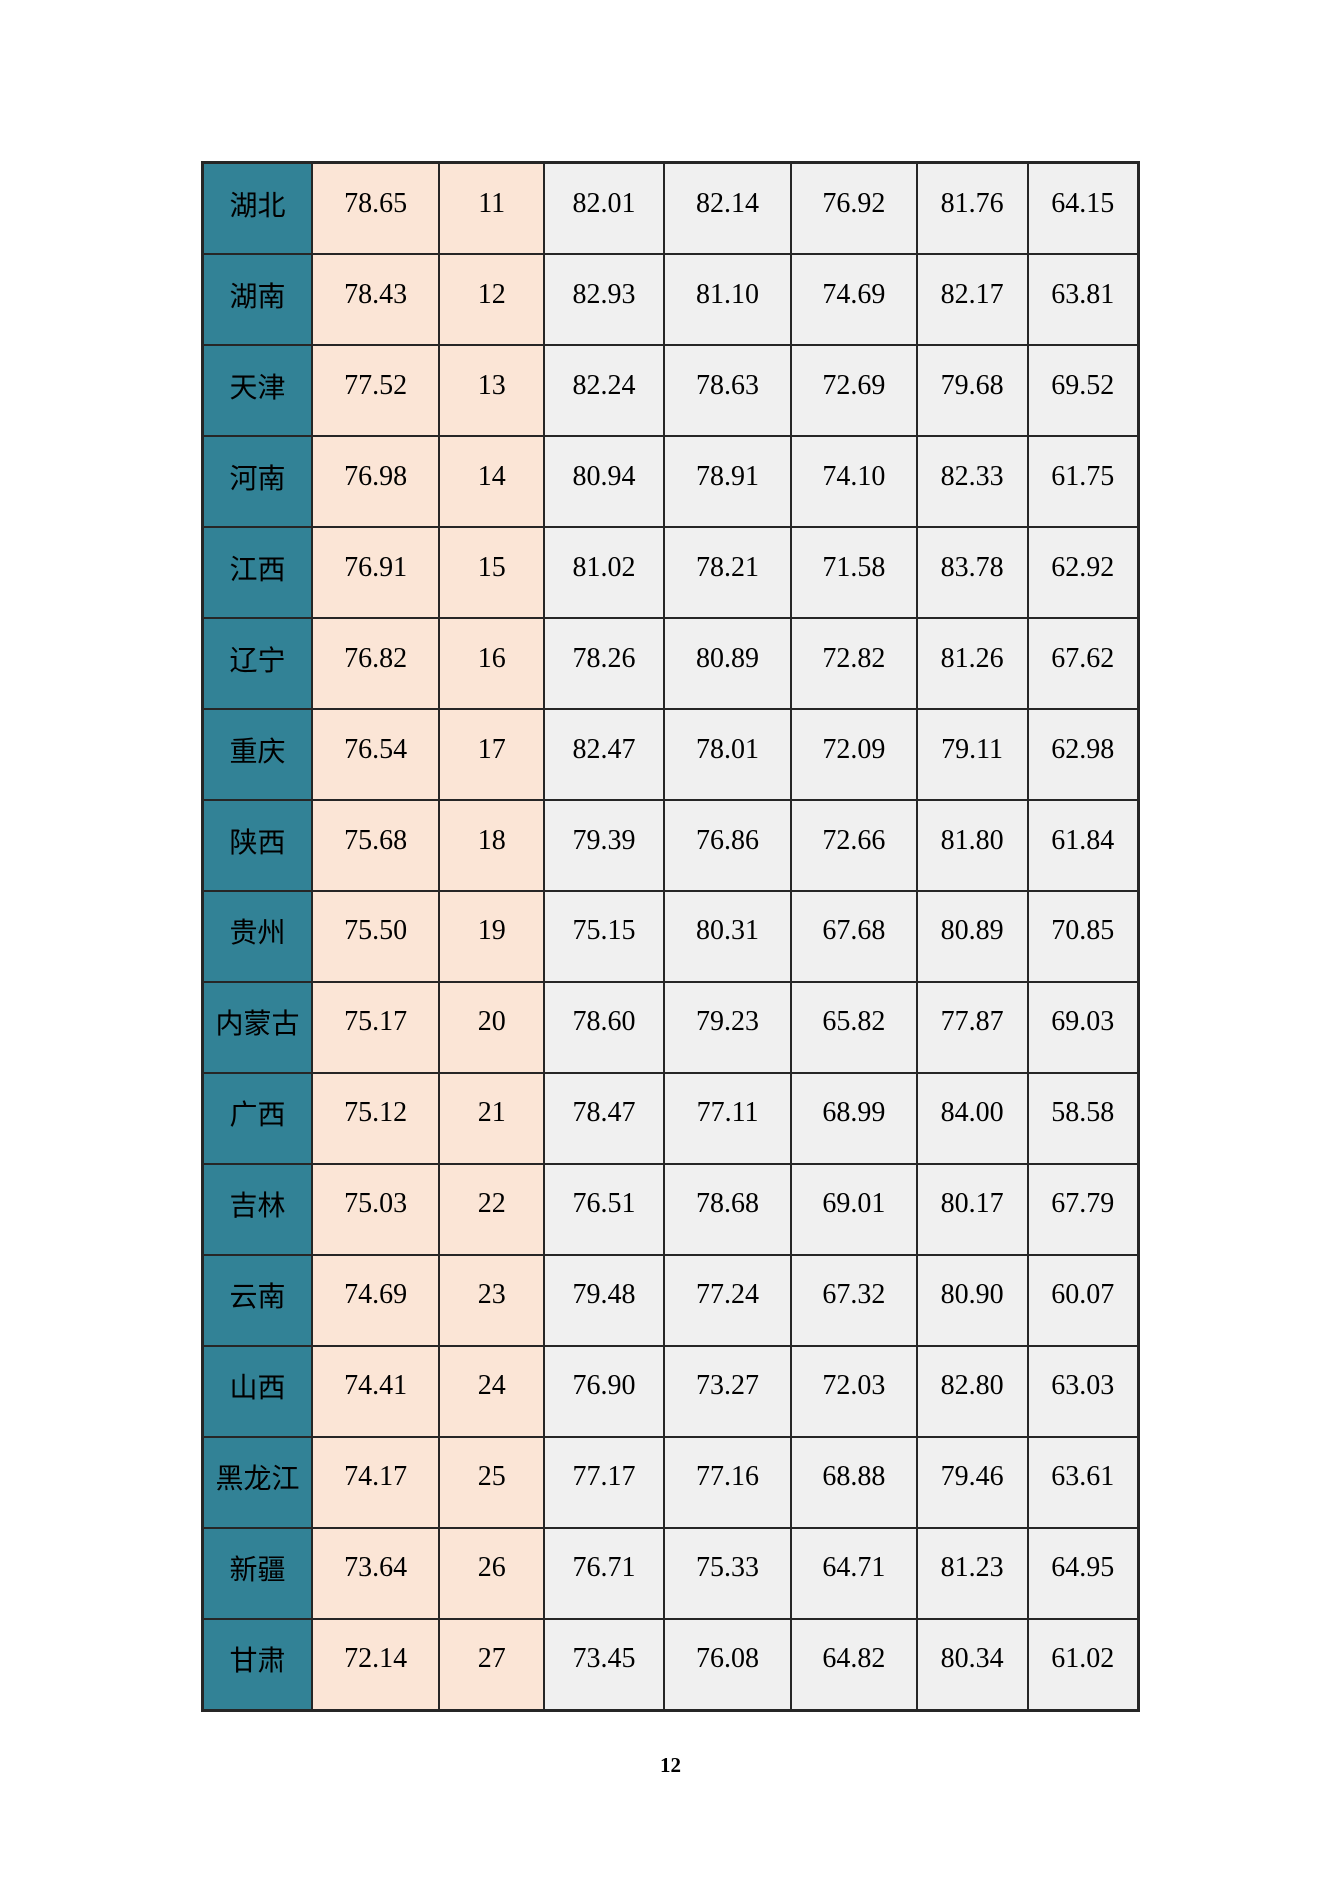  I want to click on table-row: 内蒙古 75.17 20 78.60 79.23 65.82 77.87 69.03, so click(670, 1027).